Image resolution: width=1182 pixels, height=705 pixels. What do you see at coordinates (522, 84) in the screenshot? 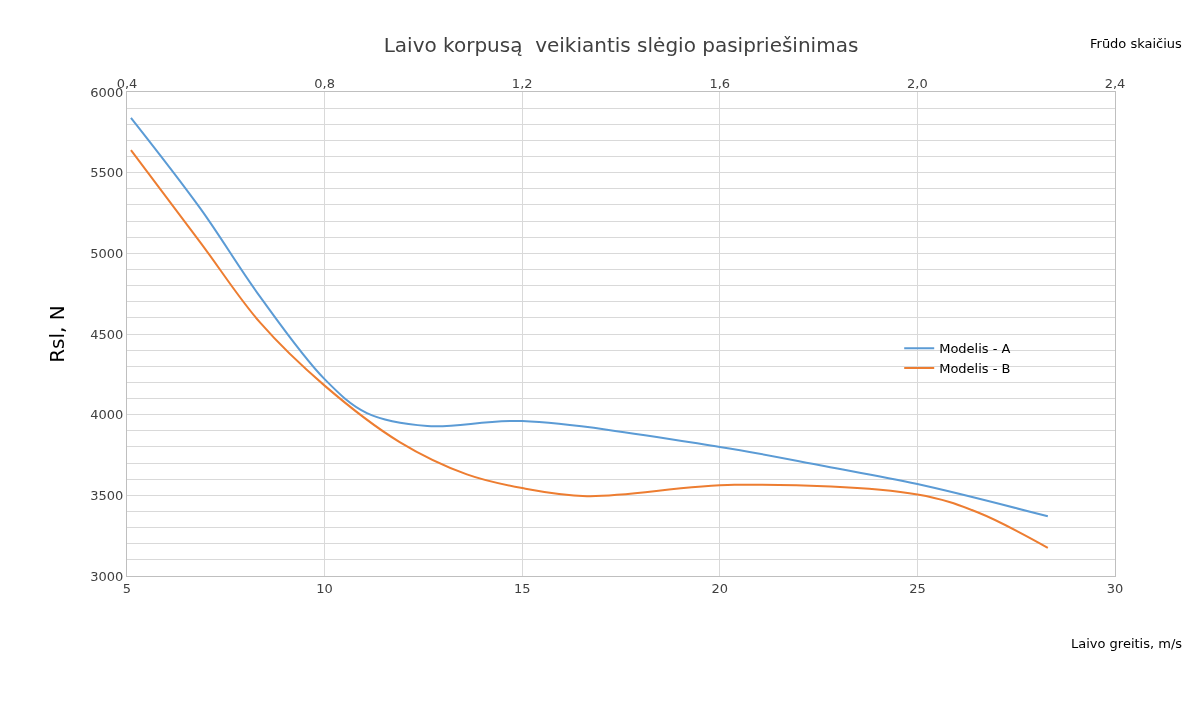
I see `x2-tick-label: 1,2` at bounding box center [522, 84].